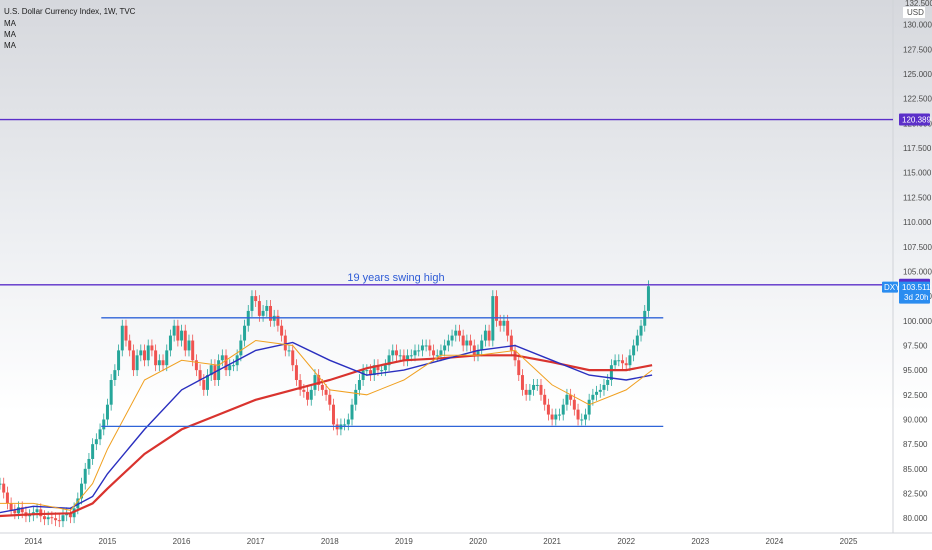 This screenshot has width=932, height=550. Describe the element at coordinates (915, 12) in the screenshot. I see `currency-label: USD` at that location.